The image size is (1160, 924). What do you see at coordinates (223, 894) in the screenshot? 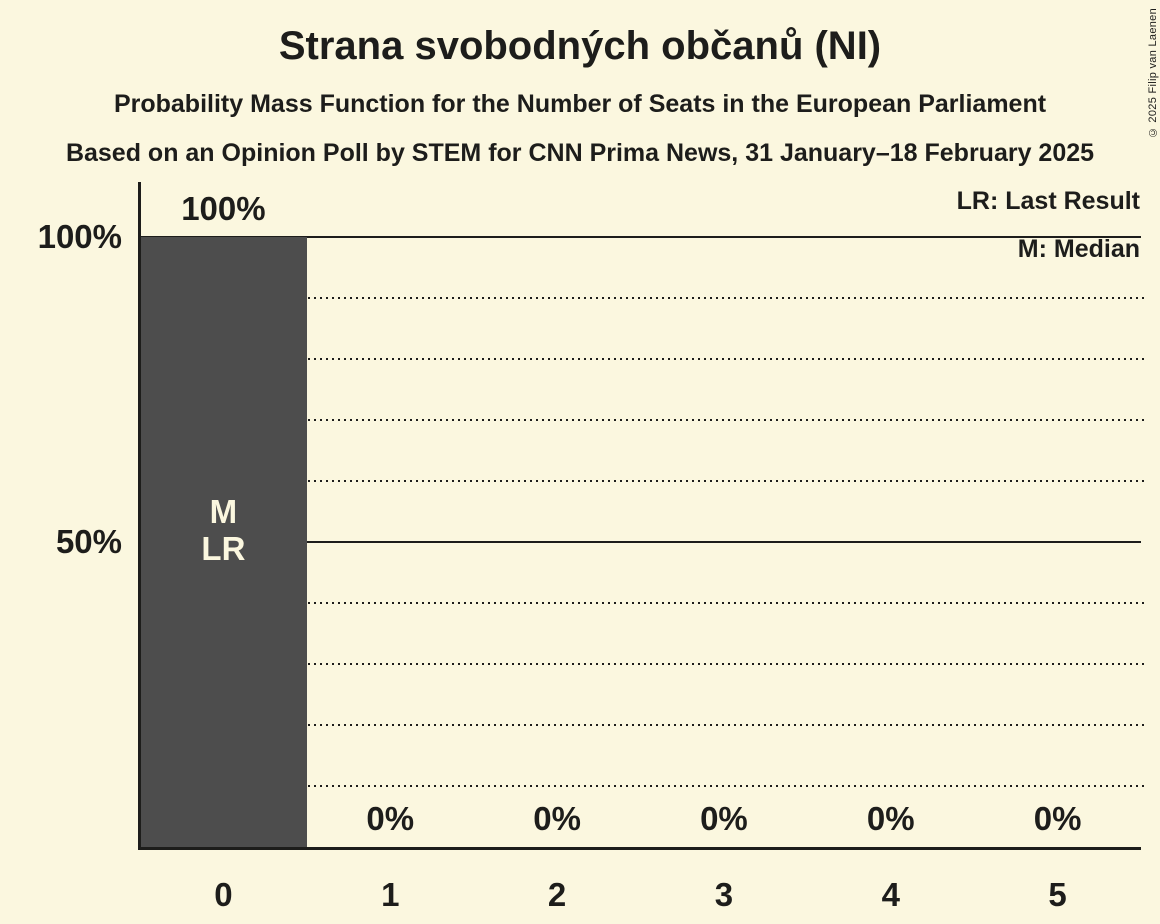
I see `x-tick-label-0: 0` at bounding box center [223, 894].